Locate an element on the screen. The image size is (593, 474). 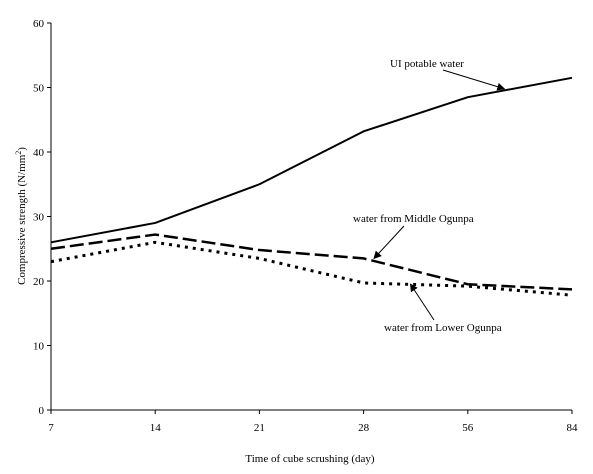
y-tick-label: 20 is located at coordinates (39, 282).